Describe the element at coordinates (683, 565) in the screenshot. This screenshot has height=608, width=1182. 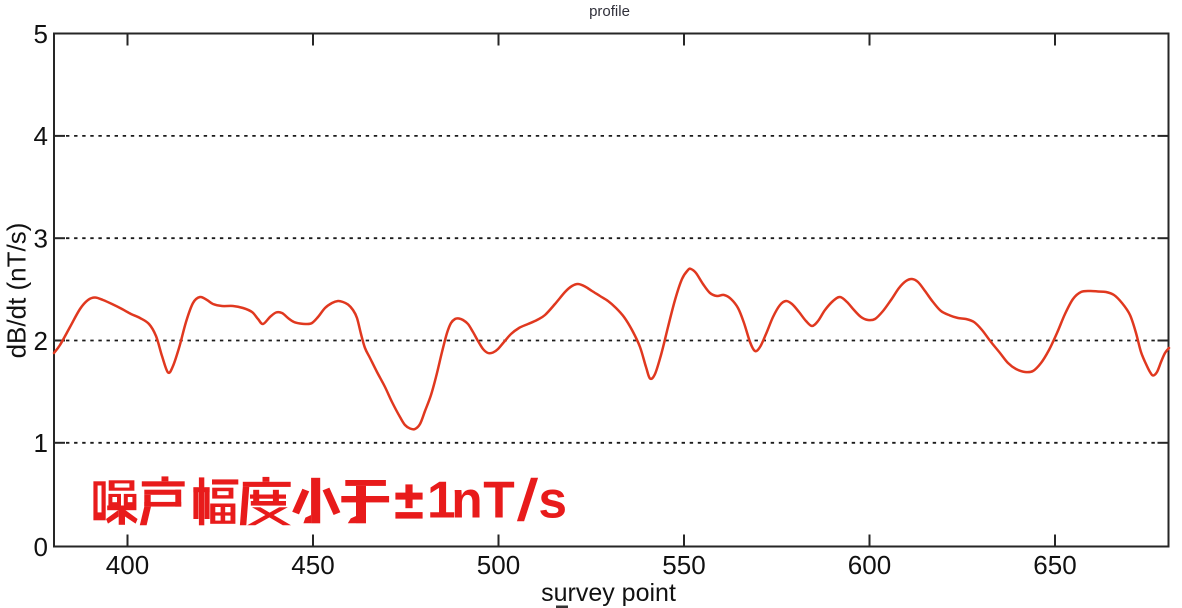
I see `svg-text: 550` at that location.